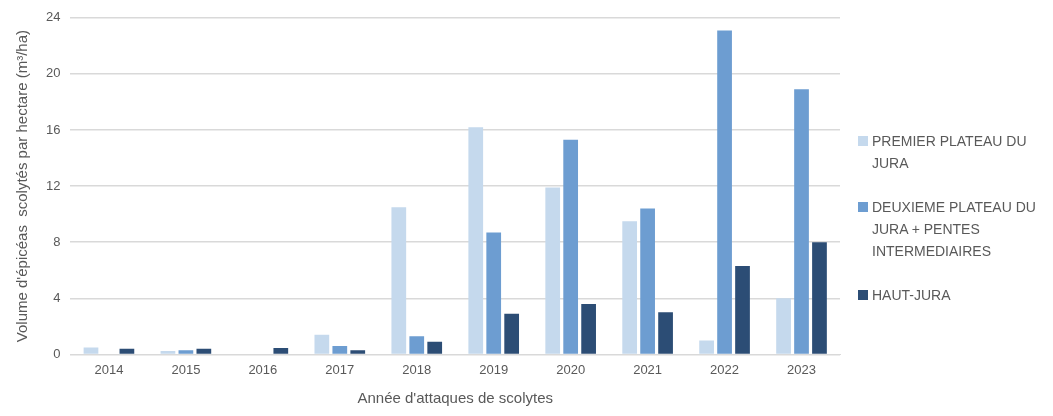  What do you see at coordinates (109, 369) in the screenshot?
I see `x-tick-label: 2014` at bounding box center [109, 369].